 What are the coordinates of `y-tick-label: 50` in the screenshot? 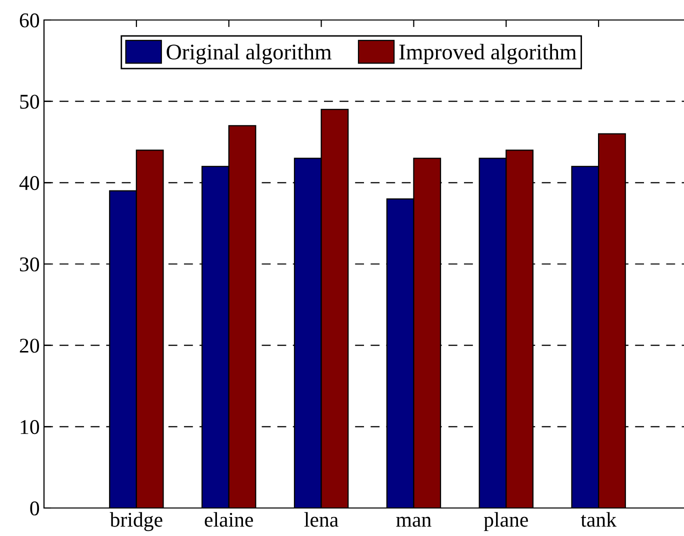 It's located at (30, 101).